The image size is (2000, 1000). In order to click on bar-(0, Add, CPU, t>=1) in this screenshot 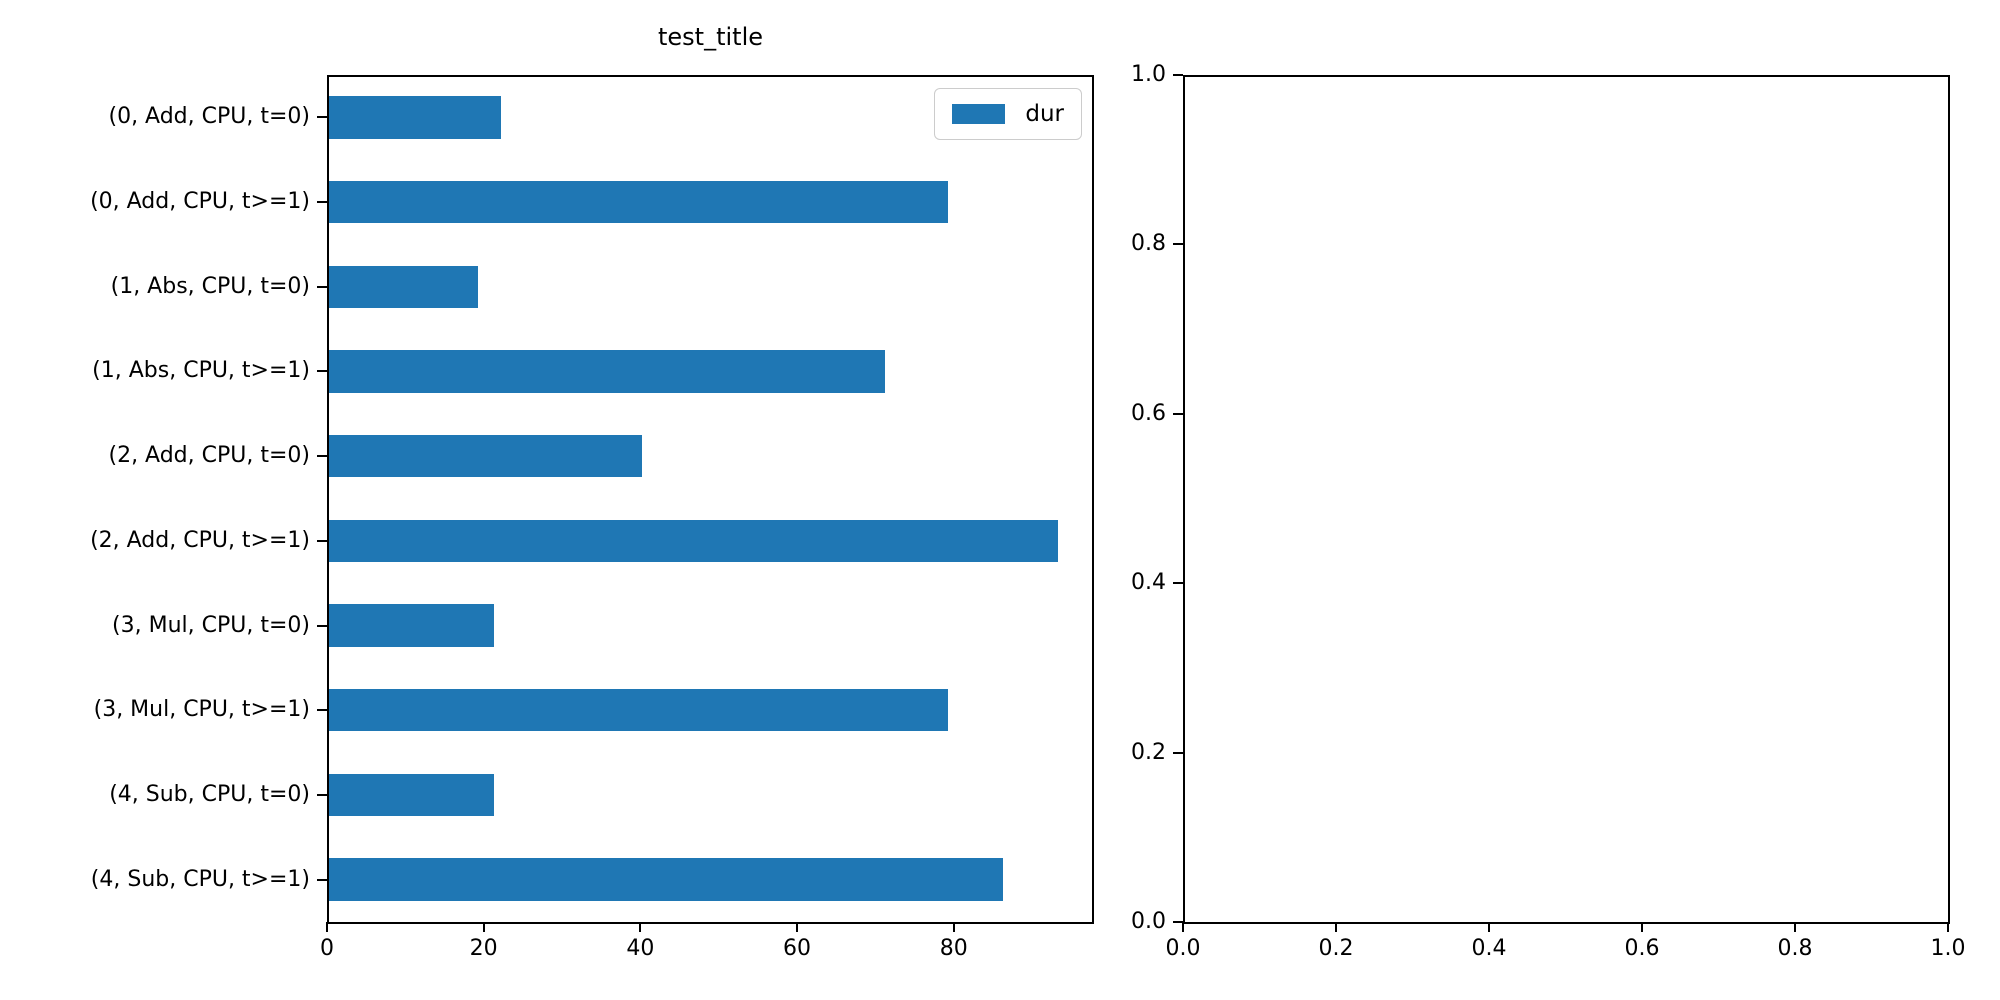, I will do `click(638, 202)`.